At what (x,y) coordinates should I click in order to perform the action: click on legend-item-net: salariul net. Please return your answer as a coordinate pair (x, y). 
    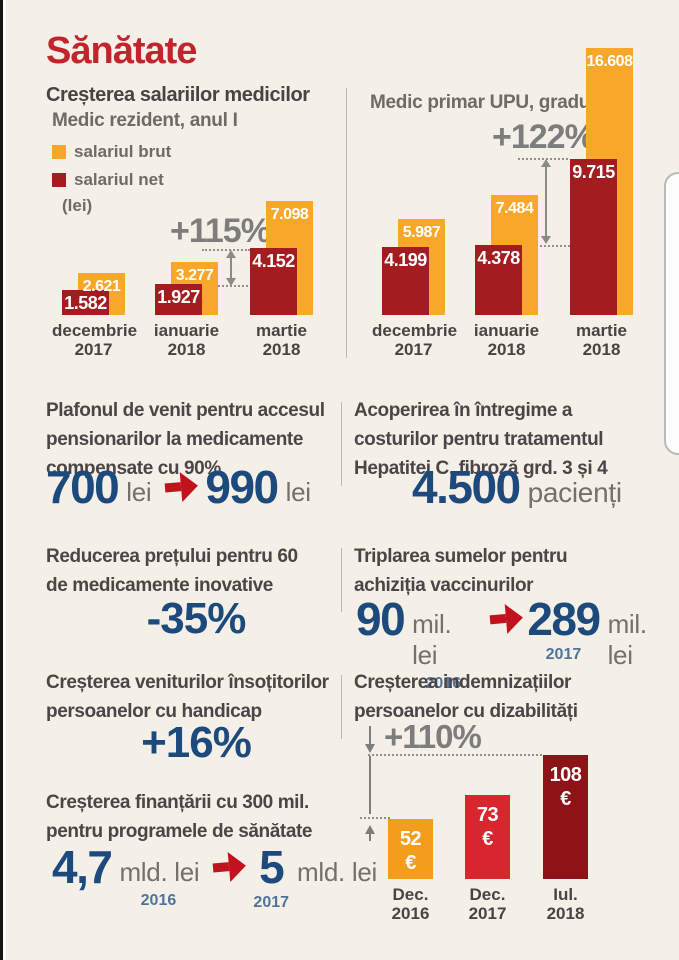
    Looking at the image, I should click on (108, 180).